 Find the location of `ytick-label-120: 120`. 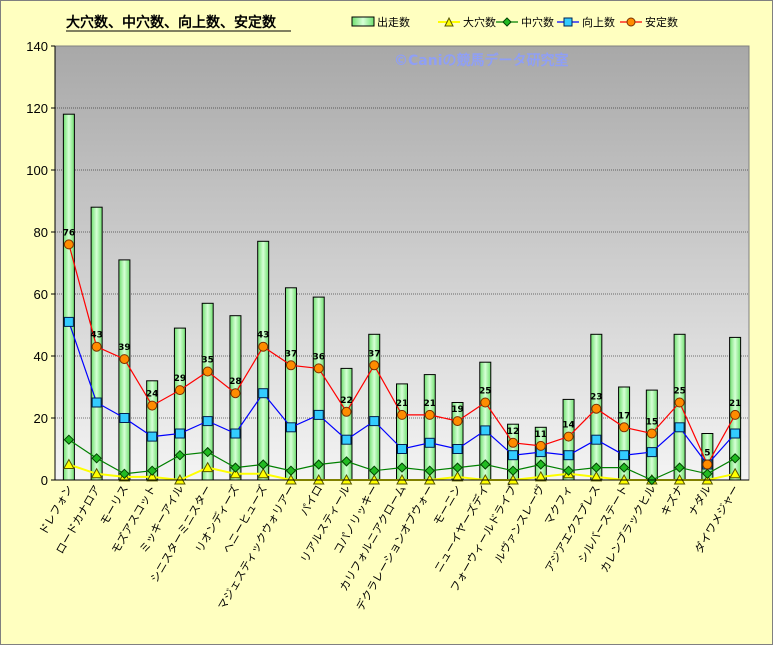

ytick-label-120: 120 is located at coordinates (37, 108).